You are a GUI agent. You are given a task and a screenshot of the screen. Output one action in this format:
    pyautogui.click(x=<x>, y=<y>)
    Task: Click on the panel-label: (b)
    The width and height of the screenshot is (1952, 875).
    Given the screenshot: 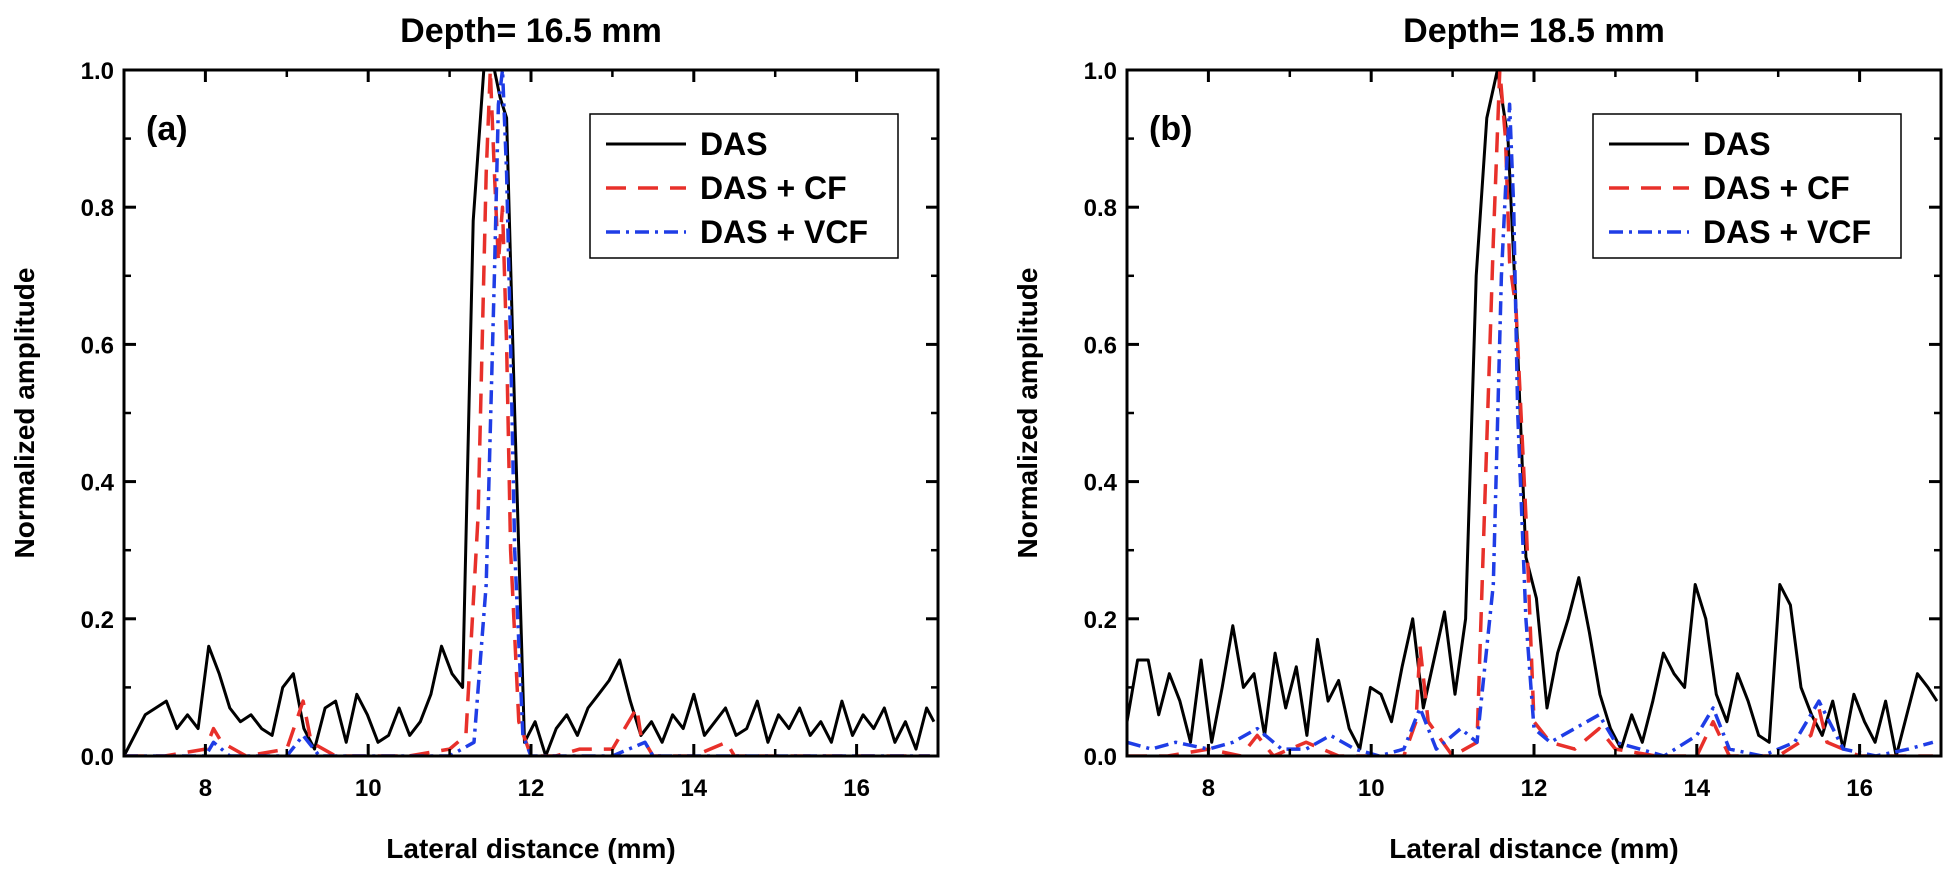 What is the action you would take?
    pyautogui.click(x=1170, y=129)
    